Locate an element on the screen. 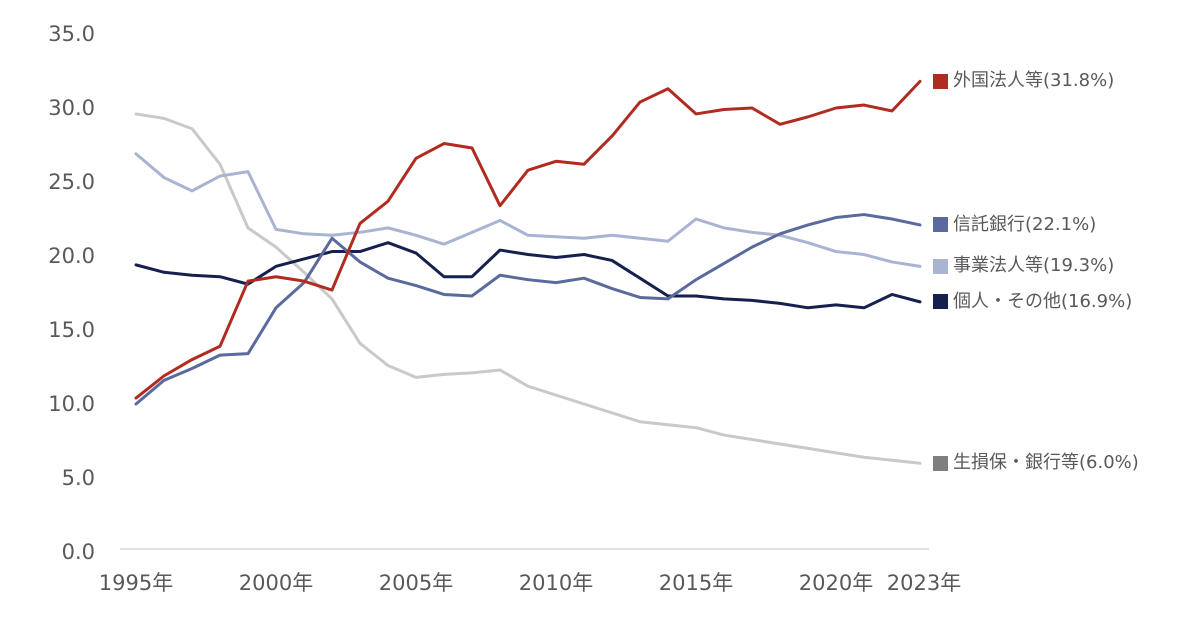 This screenshot has width=1200, height=627. y-tick-label-5.0: 5.0 is located at coordinates (78, 478).